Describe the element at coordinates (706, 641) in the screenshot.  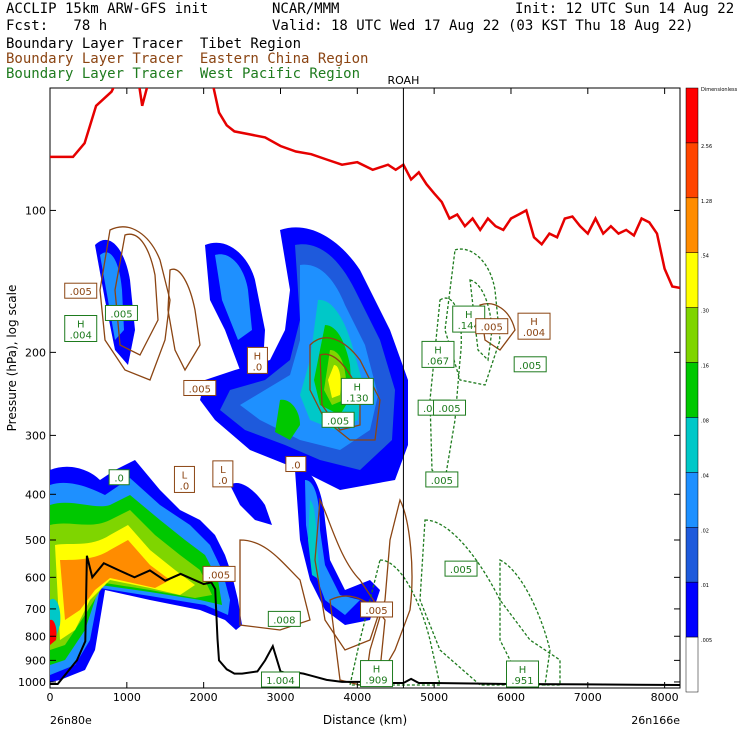
I see `colorbar-label: .005` at that location.